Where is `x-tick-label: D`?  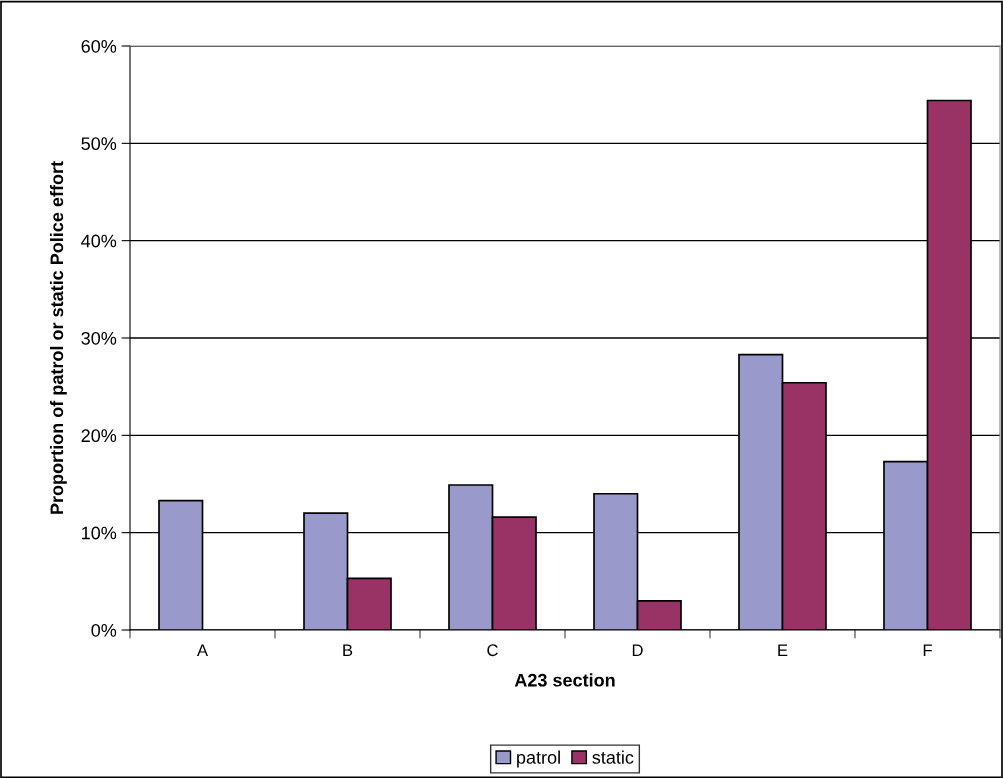 x-tick-label: D is located at coordinates (637, 650).